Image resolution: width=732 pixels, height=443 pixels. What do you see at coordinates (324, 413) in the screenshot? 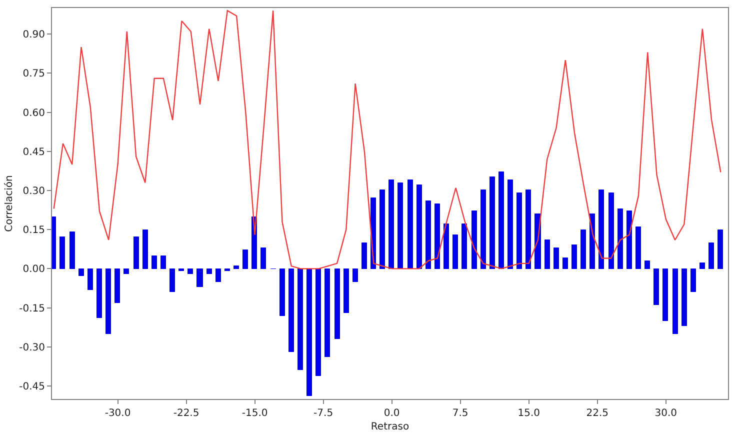
I see `x-tick-label: -7.5` at bounding box center [324, 413].